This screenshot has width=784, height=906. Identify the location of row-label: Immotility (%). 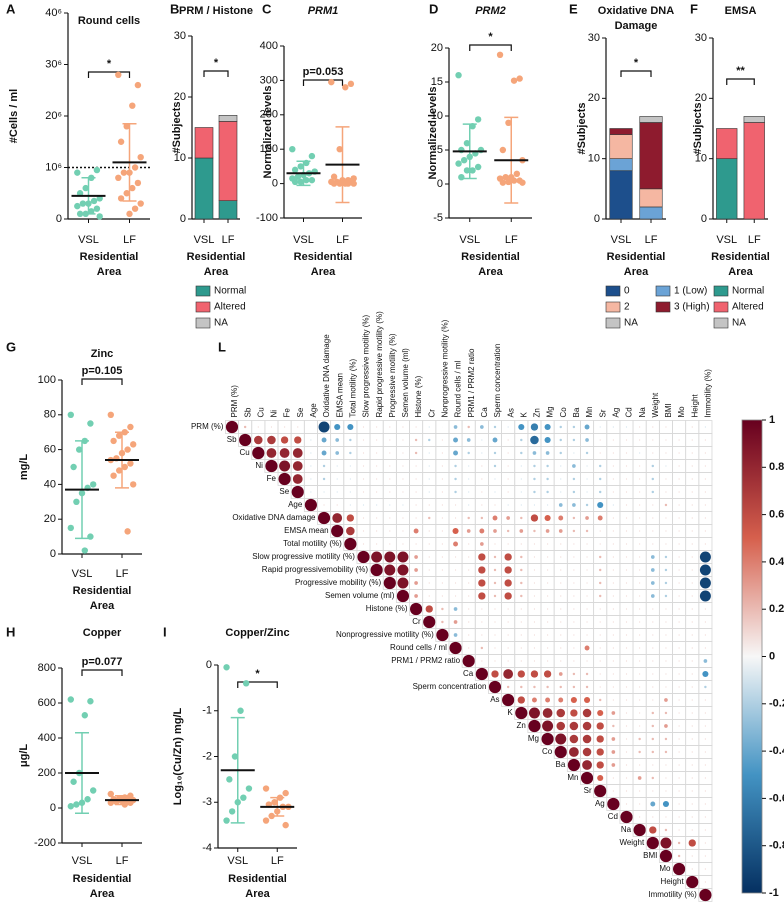
(672, 894).